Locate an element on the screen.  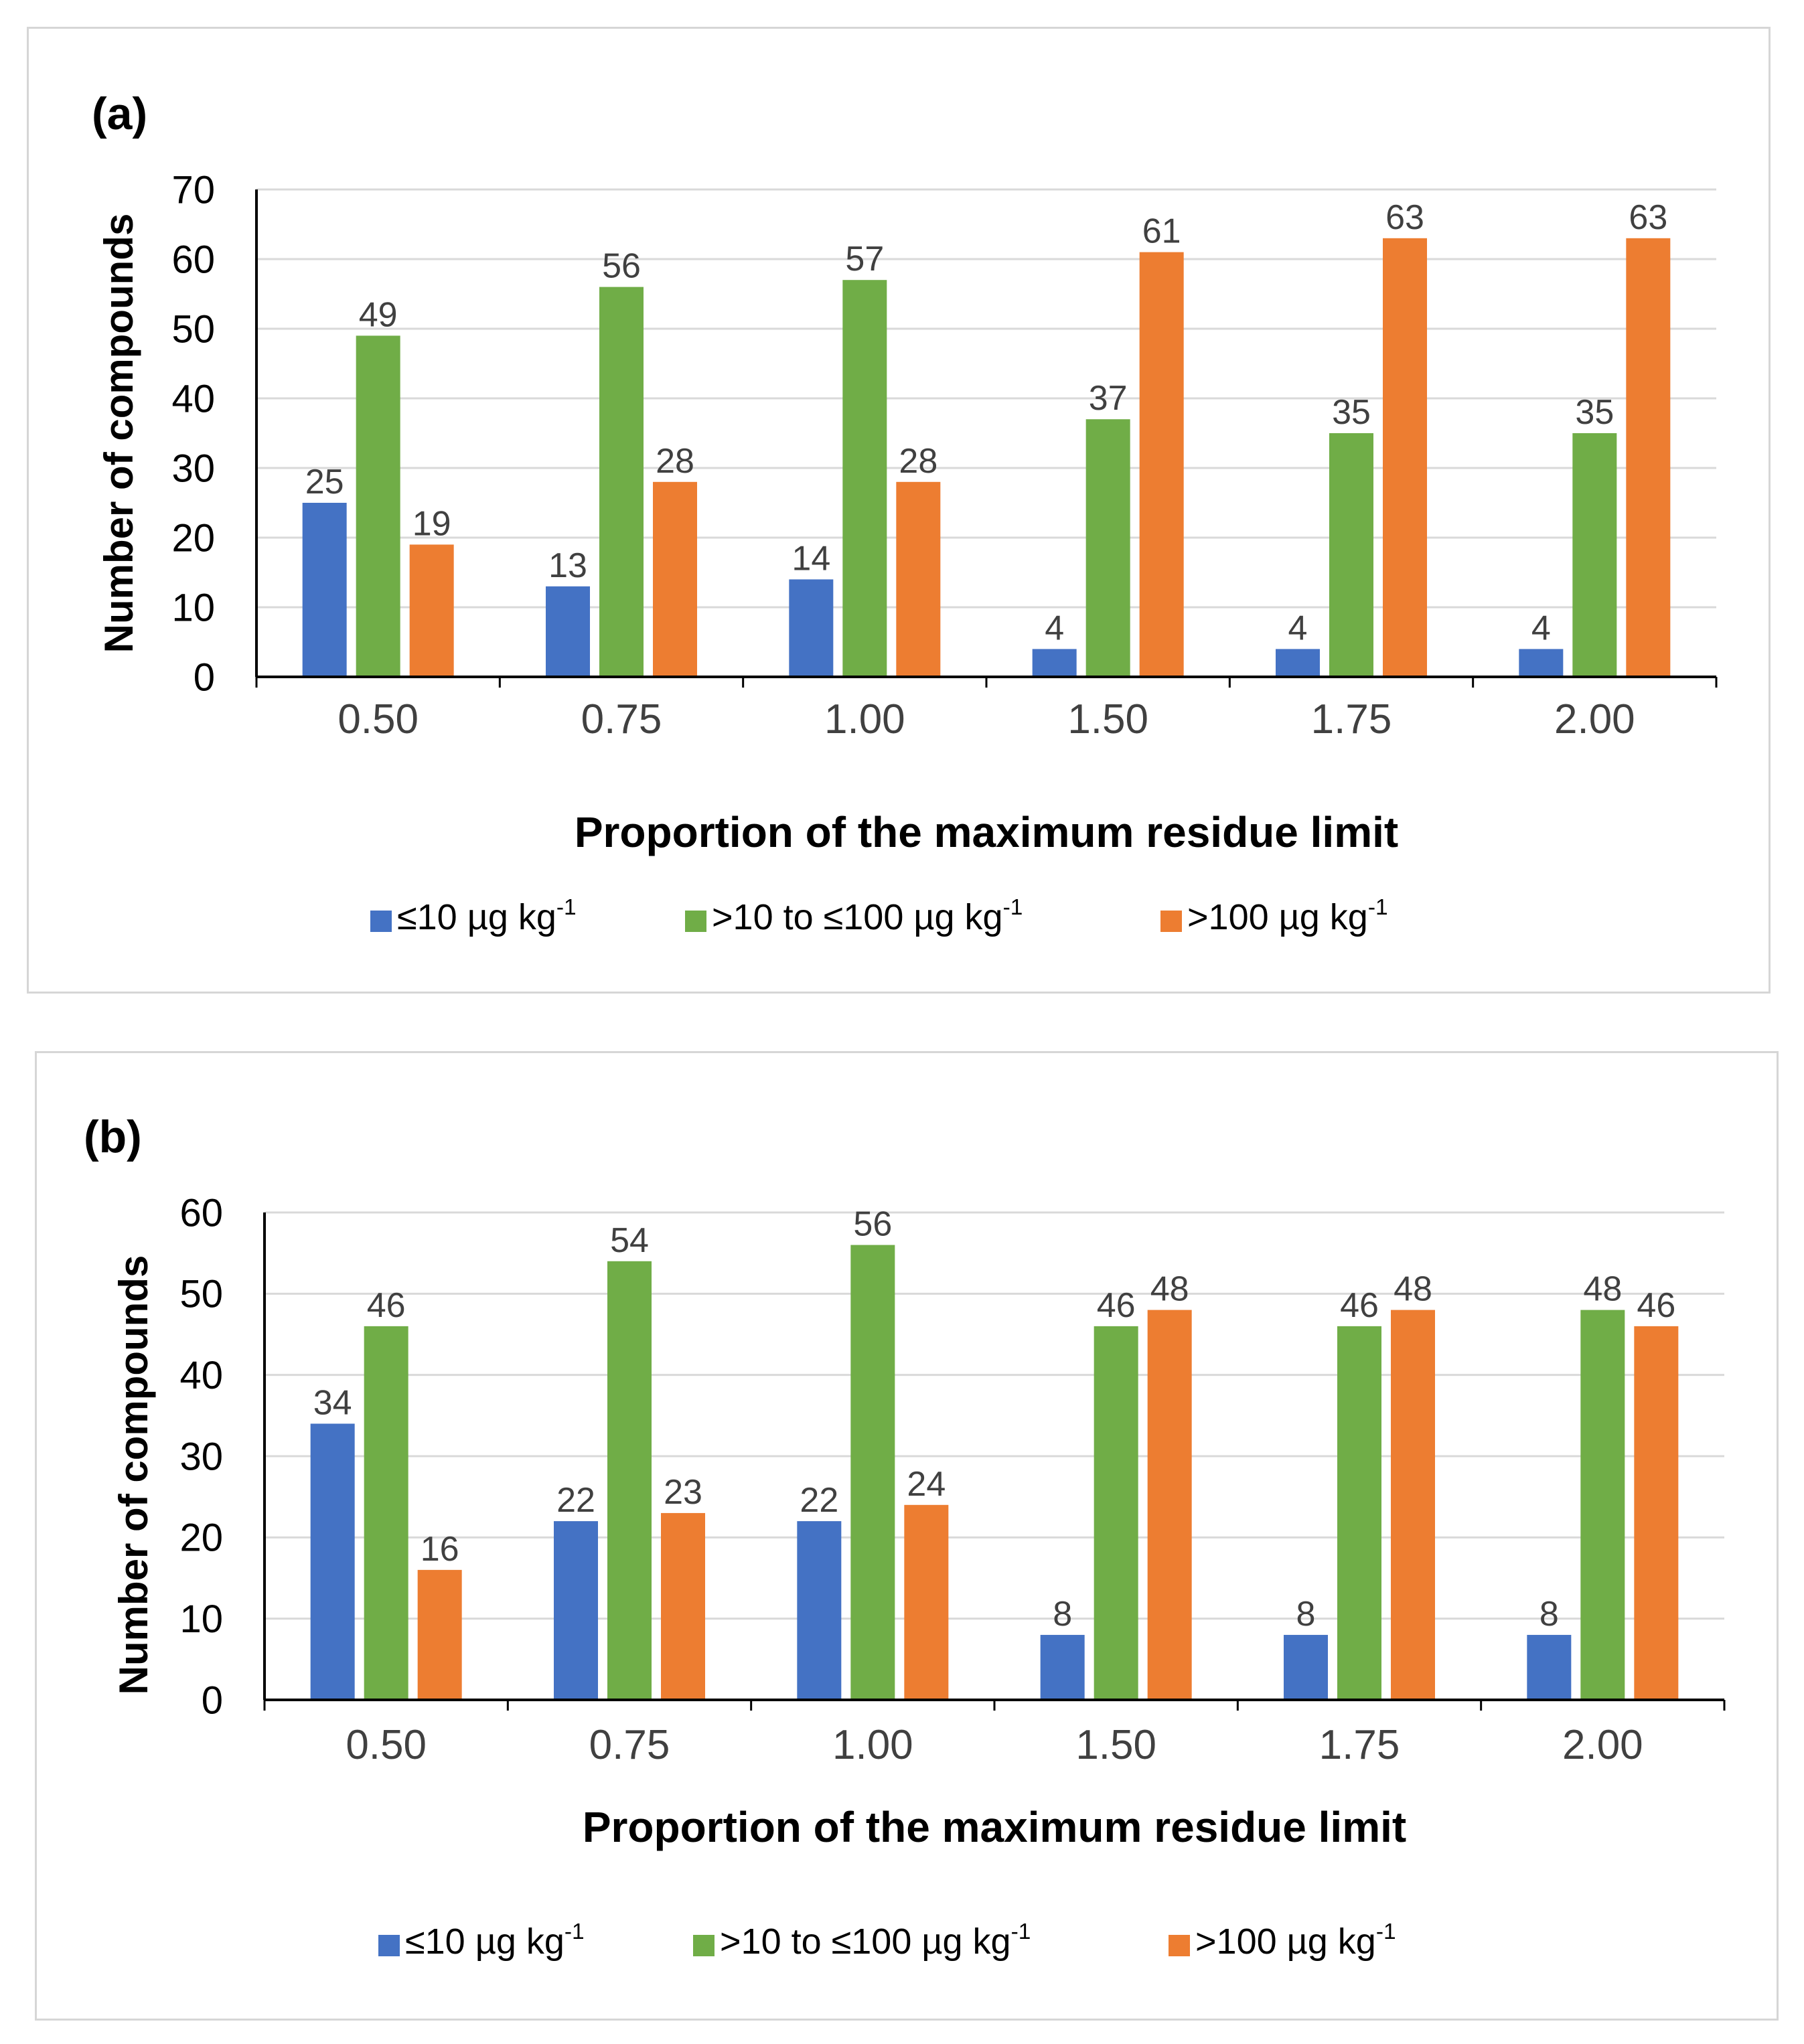
y-tick-label: 60 is located at coordinates (201, 1213).